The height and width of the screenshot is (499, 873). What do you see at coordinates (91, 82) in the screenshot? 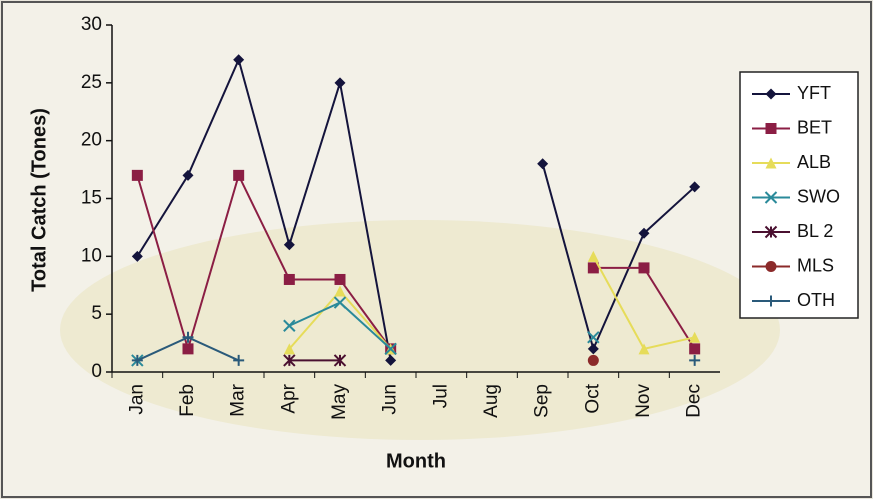
I see `y-tick-label: 25` at bounding box center [91, 82].